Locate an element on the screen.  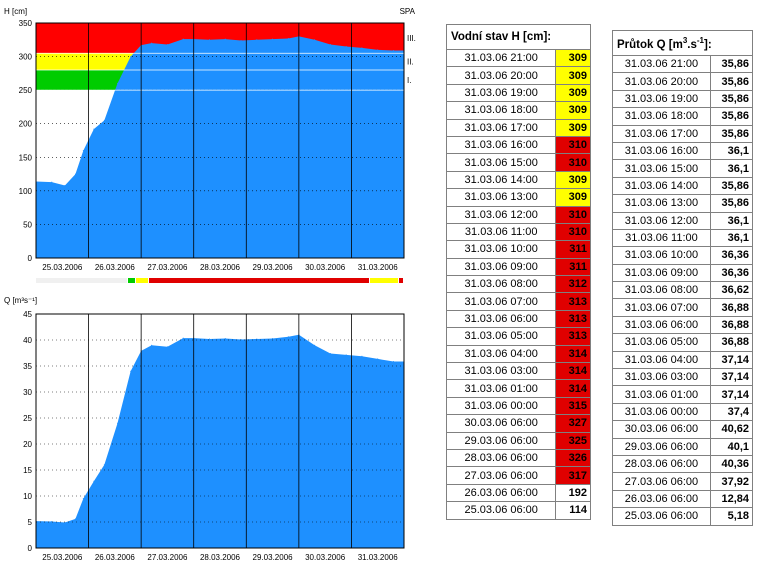
table-row: 31.03.06 00:00 37,4 is located at coordinates (683, 412).